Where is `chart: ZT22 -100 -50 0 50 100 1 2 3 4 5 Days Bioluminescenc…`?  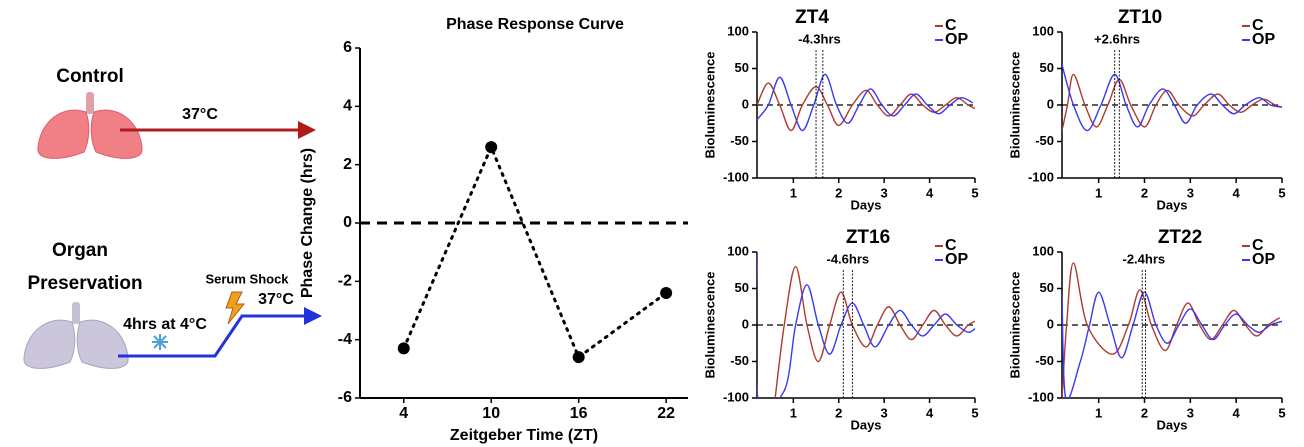
chart: ZT22 -100 -50 0 50 100 1 2 3 4 5 Days Bioluminescenc… is located at coordinates (1146, 329).